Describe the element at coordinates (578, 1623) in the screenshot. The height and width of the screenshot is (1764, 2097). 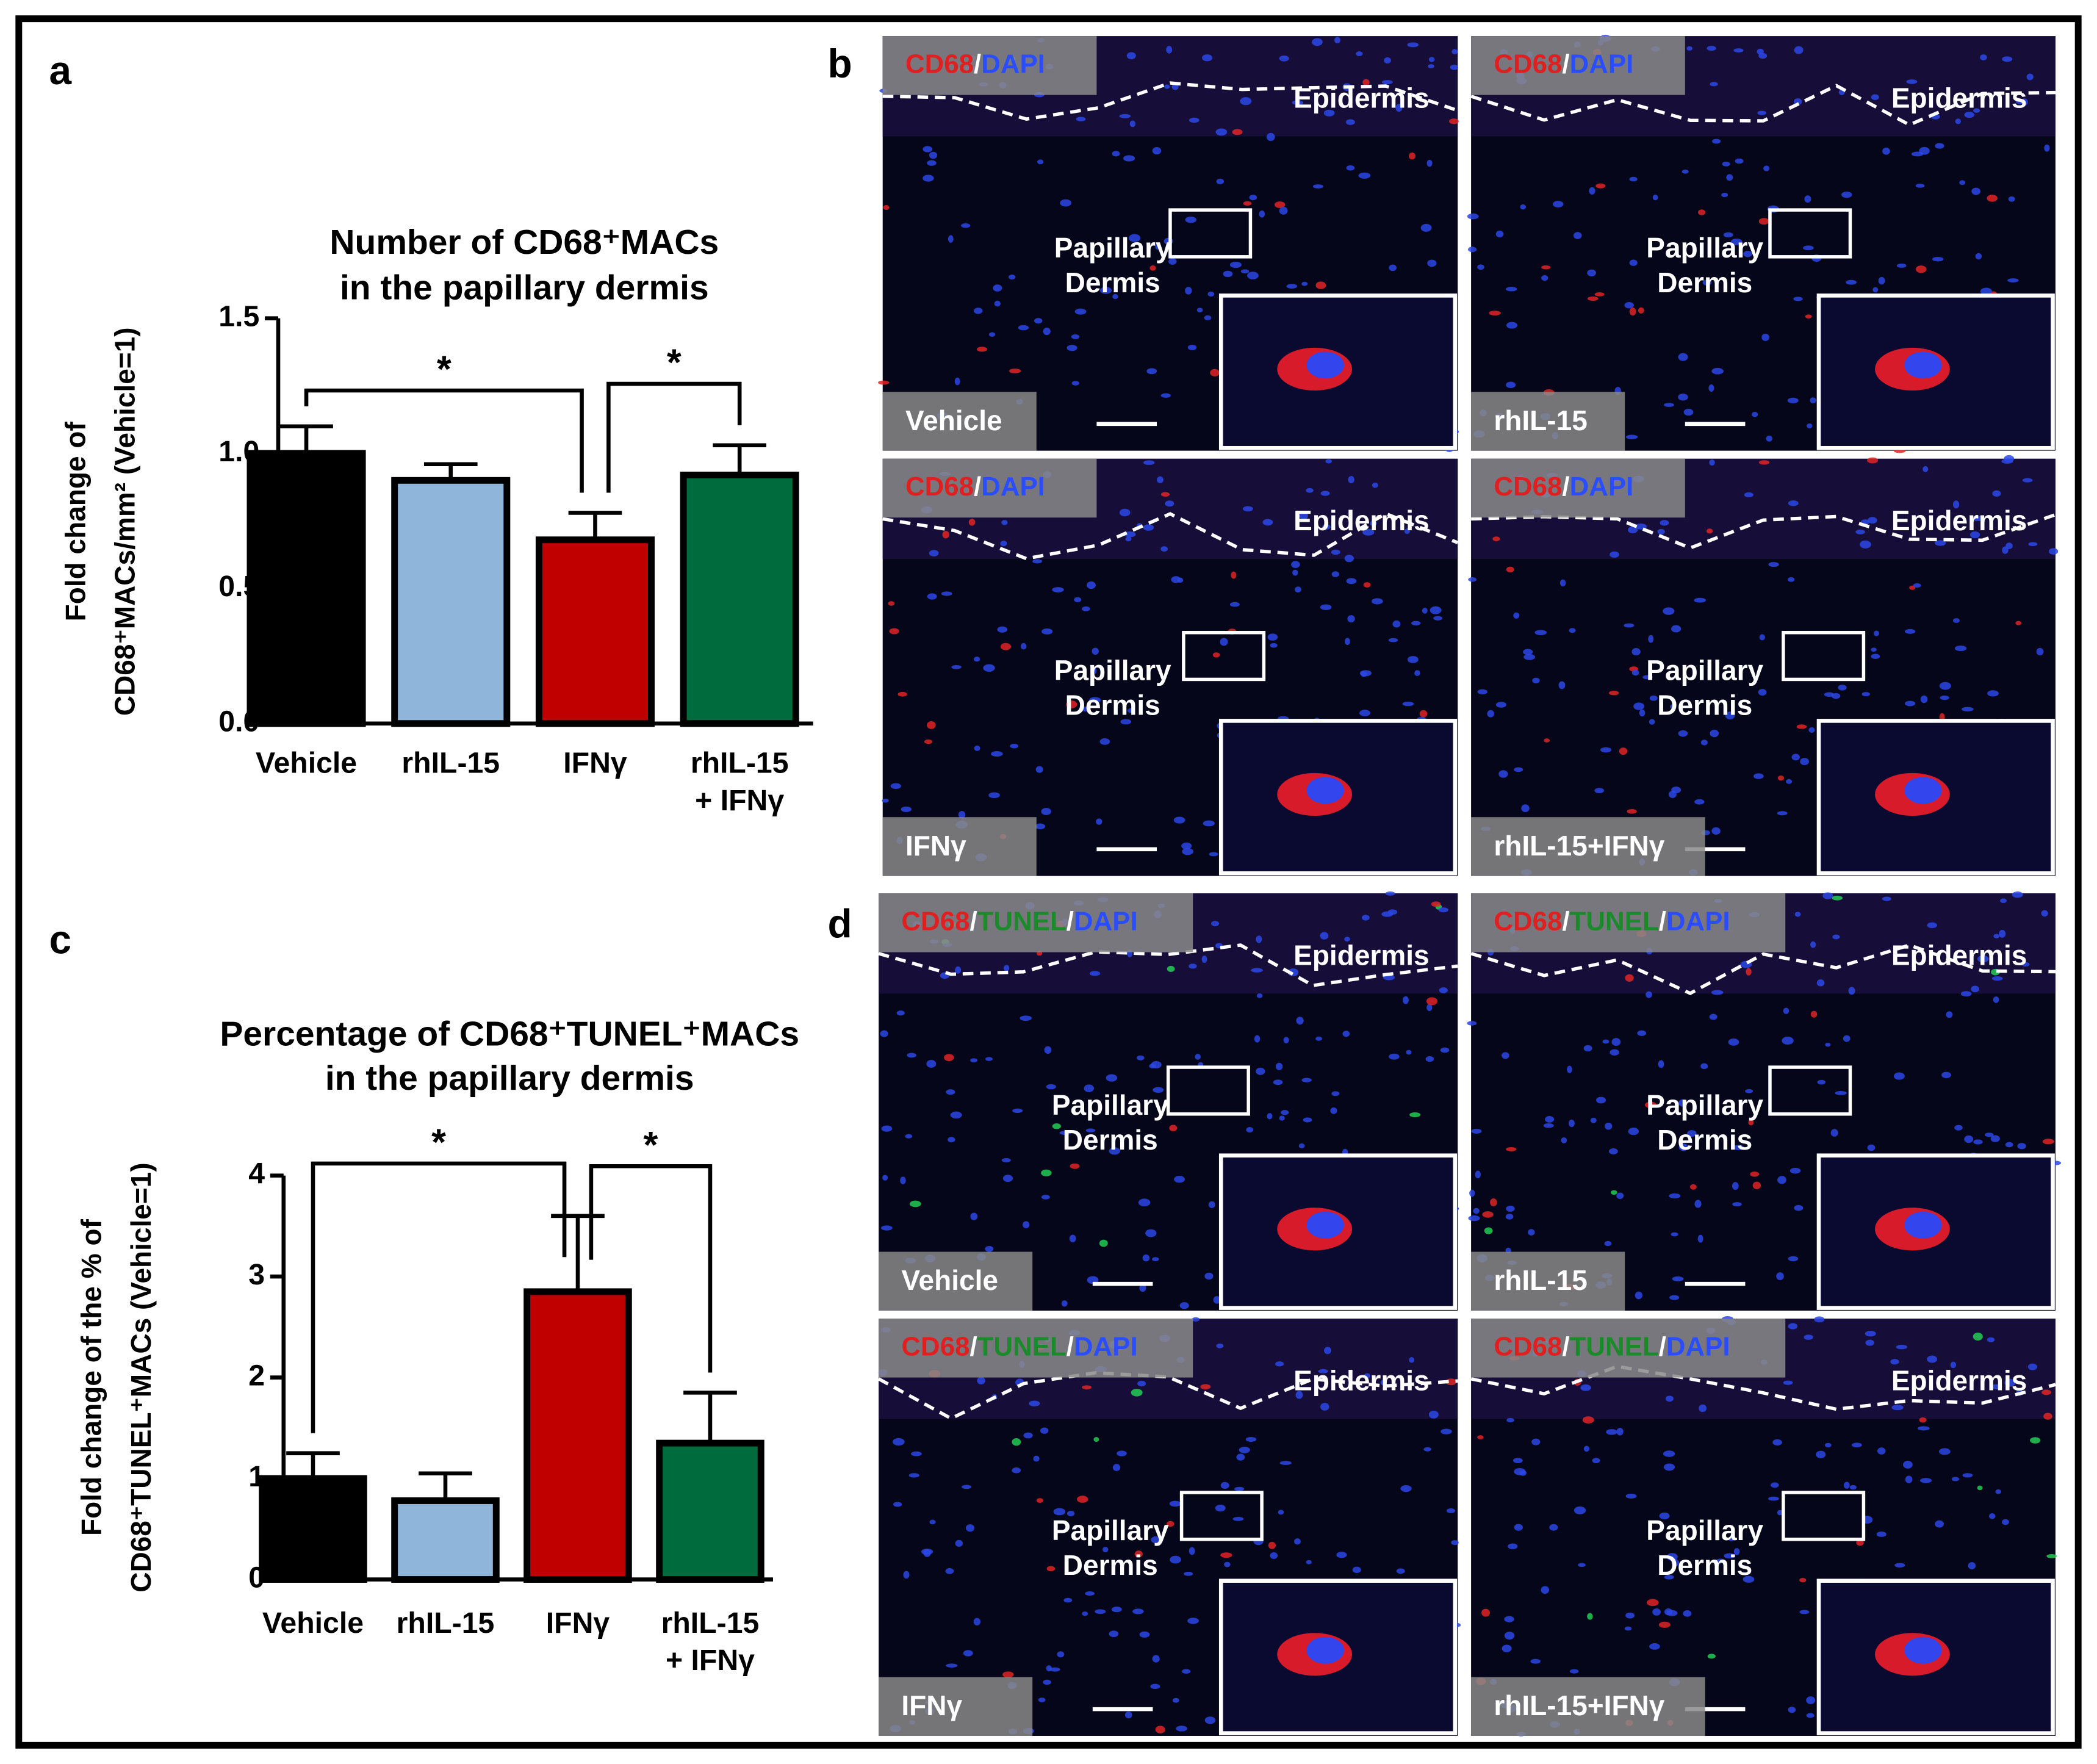
I see `x-tick-label: IFNγ` at that location.